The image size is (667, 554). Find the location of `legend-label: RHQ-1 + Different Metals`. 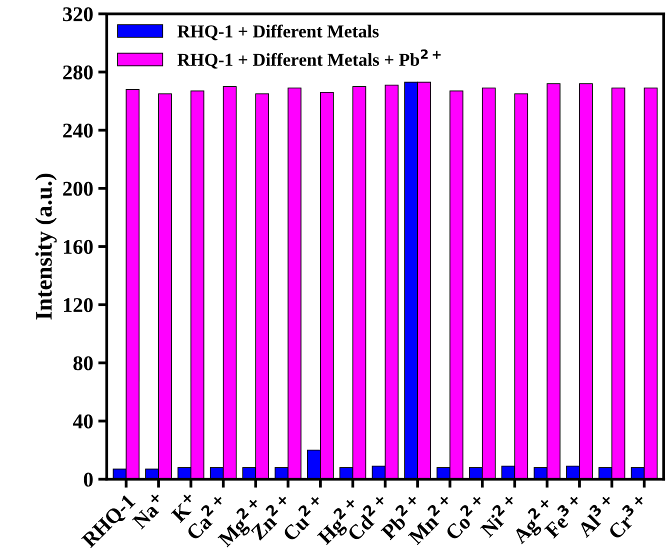

legend-label: RHQ-1 + Different Metals is located at coordinates (278, 32).